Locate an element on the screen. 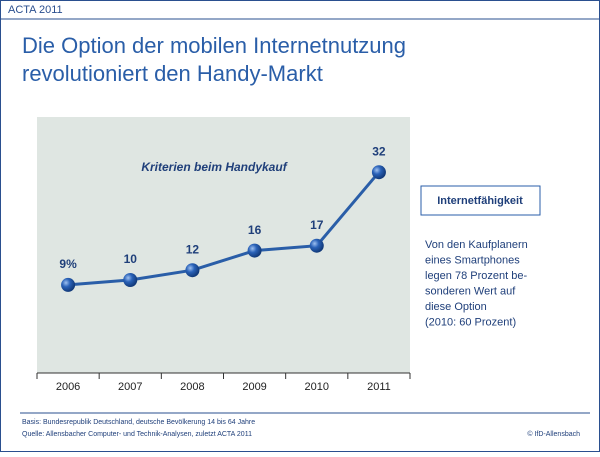 This screenshot has height=457, width=600. data-label: 12 is located at coordinates (193, 249).